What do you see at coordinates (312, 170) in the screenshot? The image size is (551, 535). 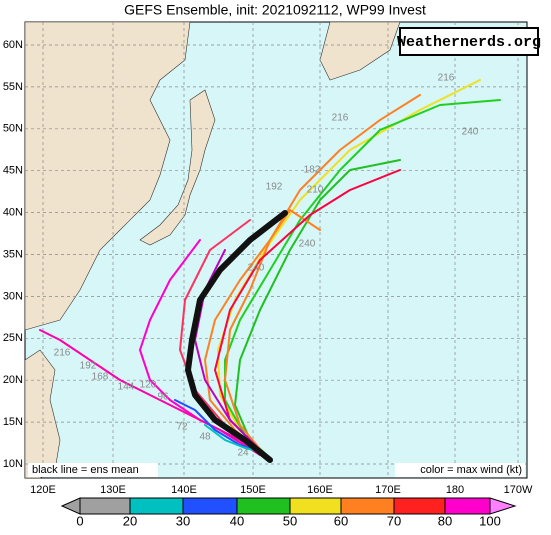 I see `track-hour-label: 182` at bounding box center [312, 170].